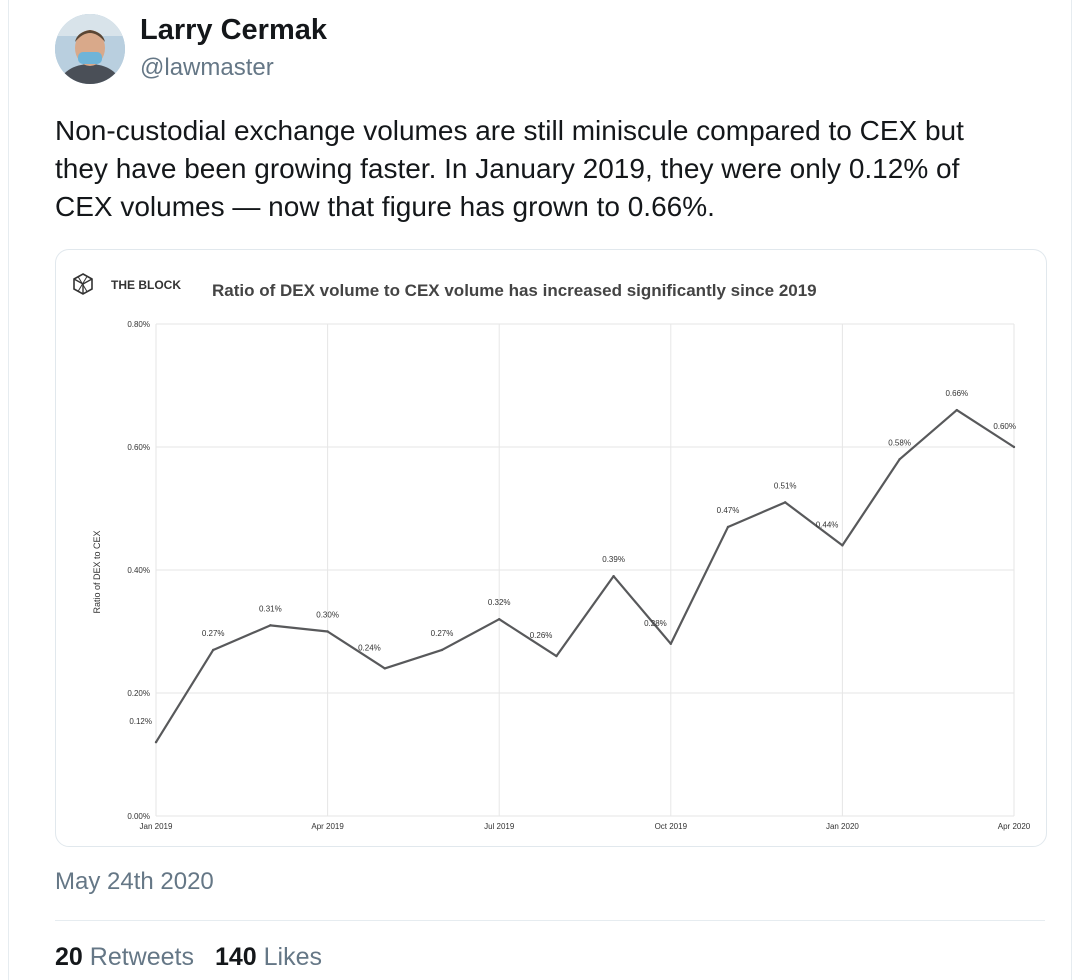  Describe the element at coordinates (138, 816) in the screenshot. I see `y-tick-label: 0.00%` at that location.